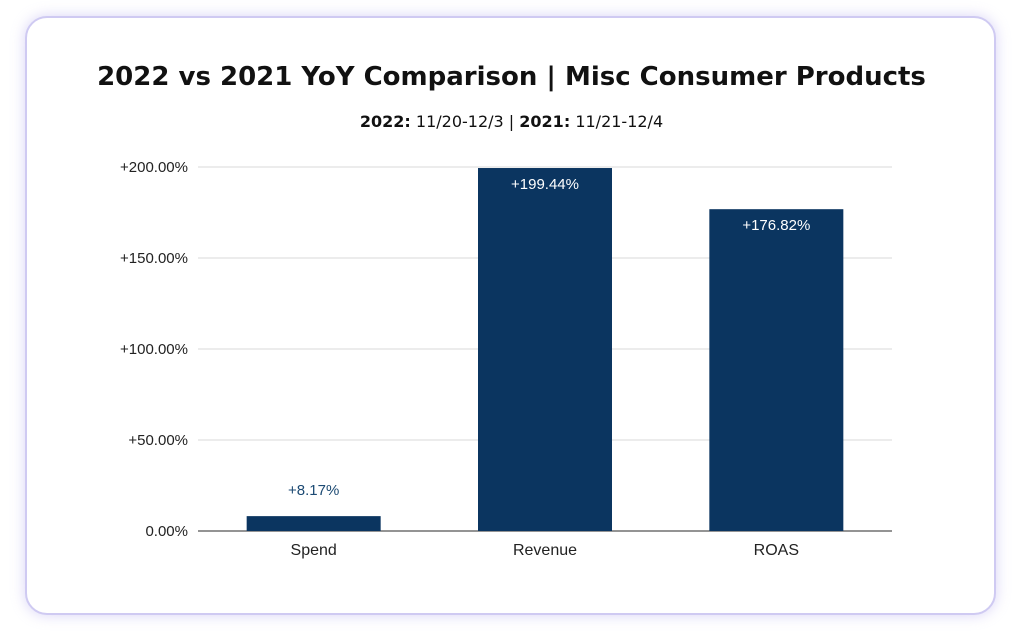 Image resolution: width=1023 pixels, height=640 pixels. What do you see at coordinates (154, 349) in the screenshot?
I see `y-tick-label: +100.00%` at bounding box center [154, 349].